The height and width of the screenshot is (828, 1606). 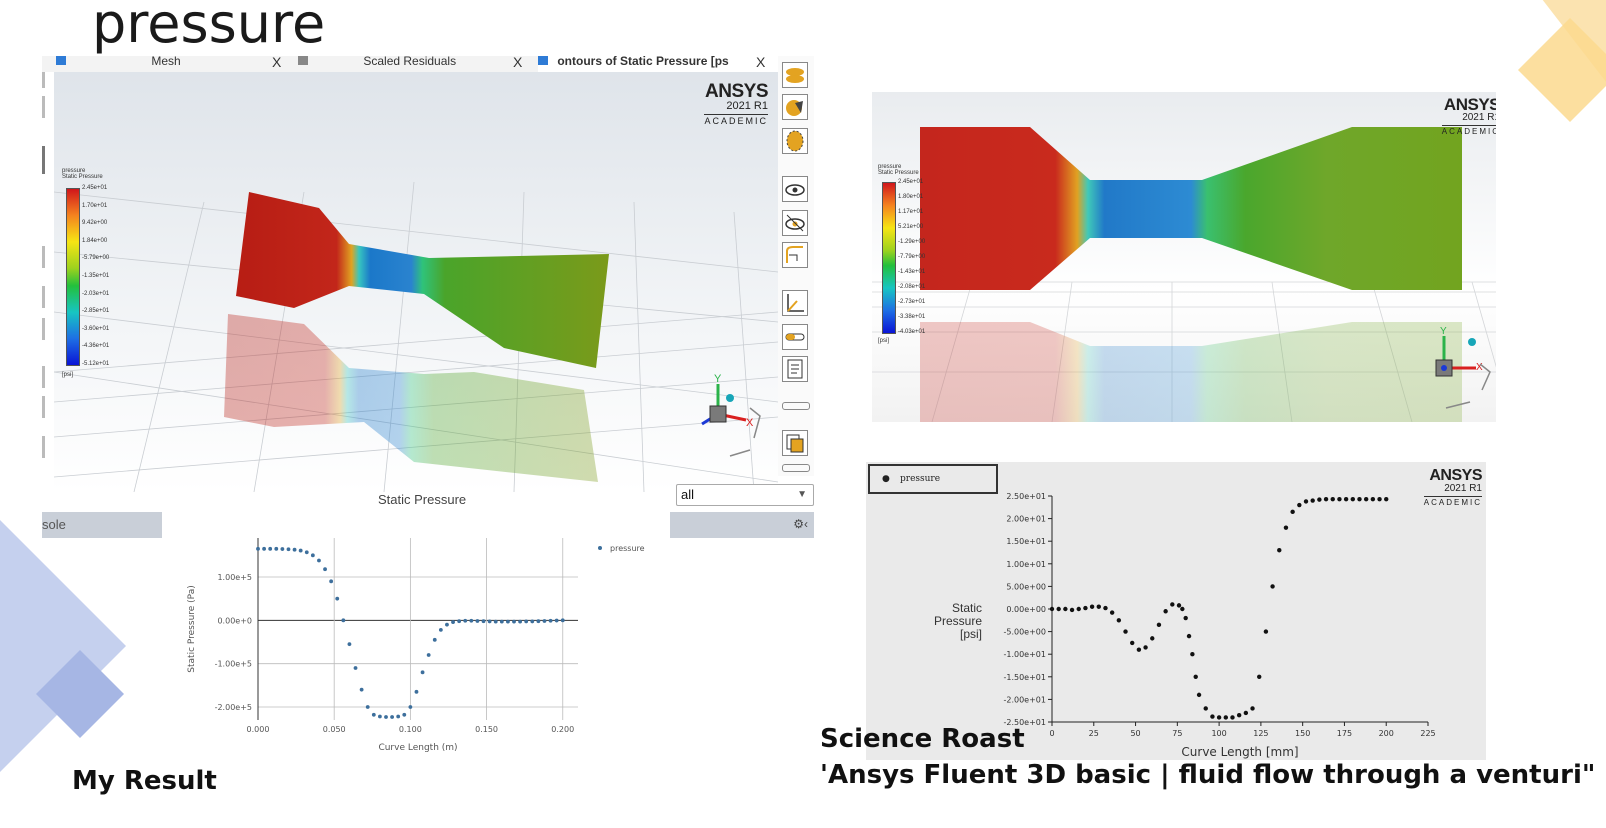 I want to click on y-tick-label: 0.00e+0, so click(x=234, y=620).